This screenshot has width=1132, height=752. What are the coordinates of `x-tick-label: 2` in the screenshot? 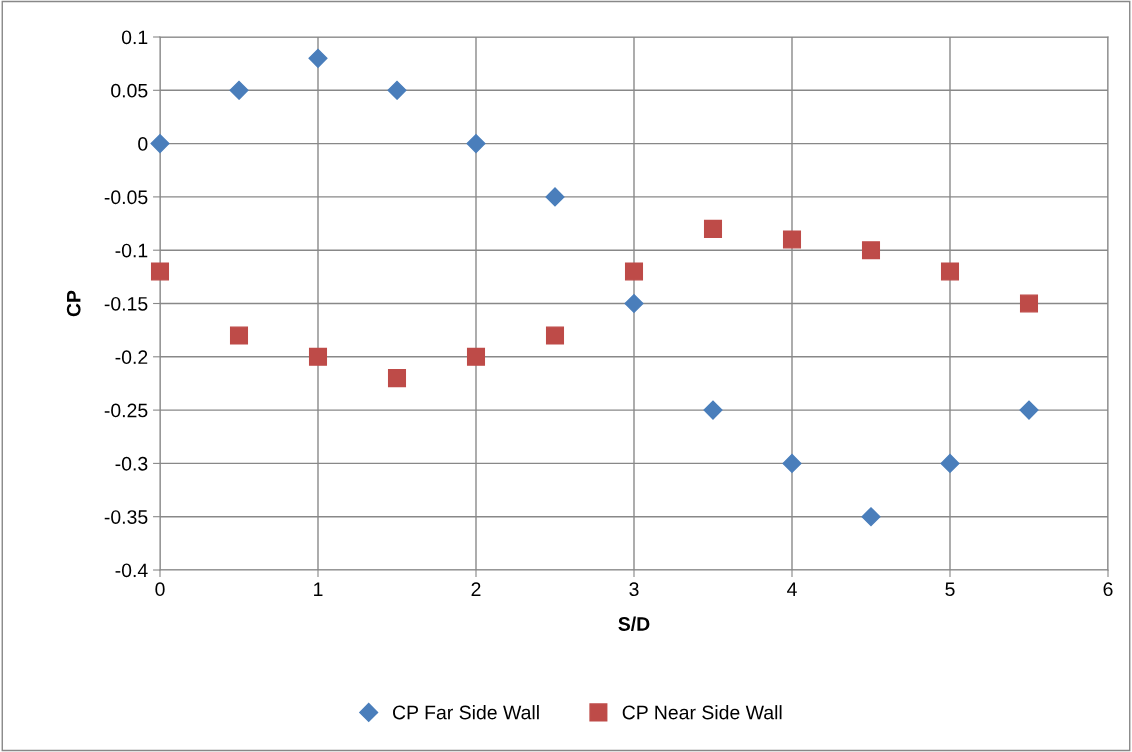 It's located at (476, 589).